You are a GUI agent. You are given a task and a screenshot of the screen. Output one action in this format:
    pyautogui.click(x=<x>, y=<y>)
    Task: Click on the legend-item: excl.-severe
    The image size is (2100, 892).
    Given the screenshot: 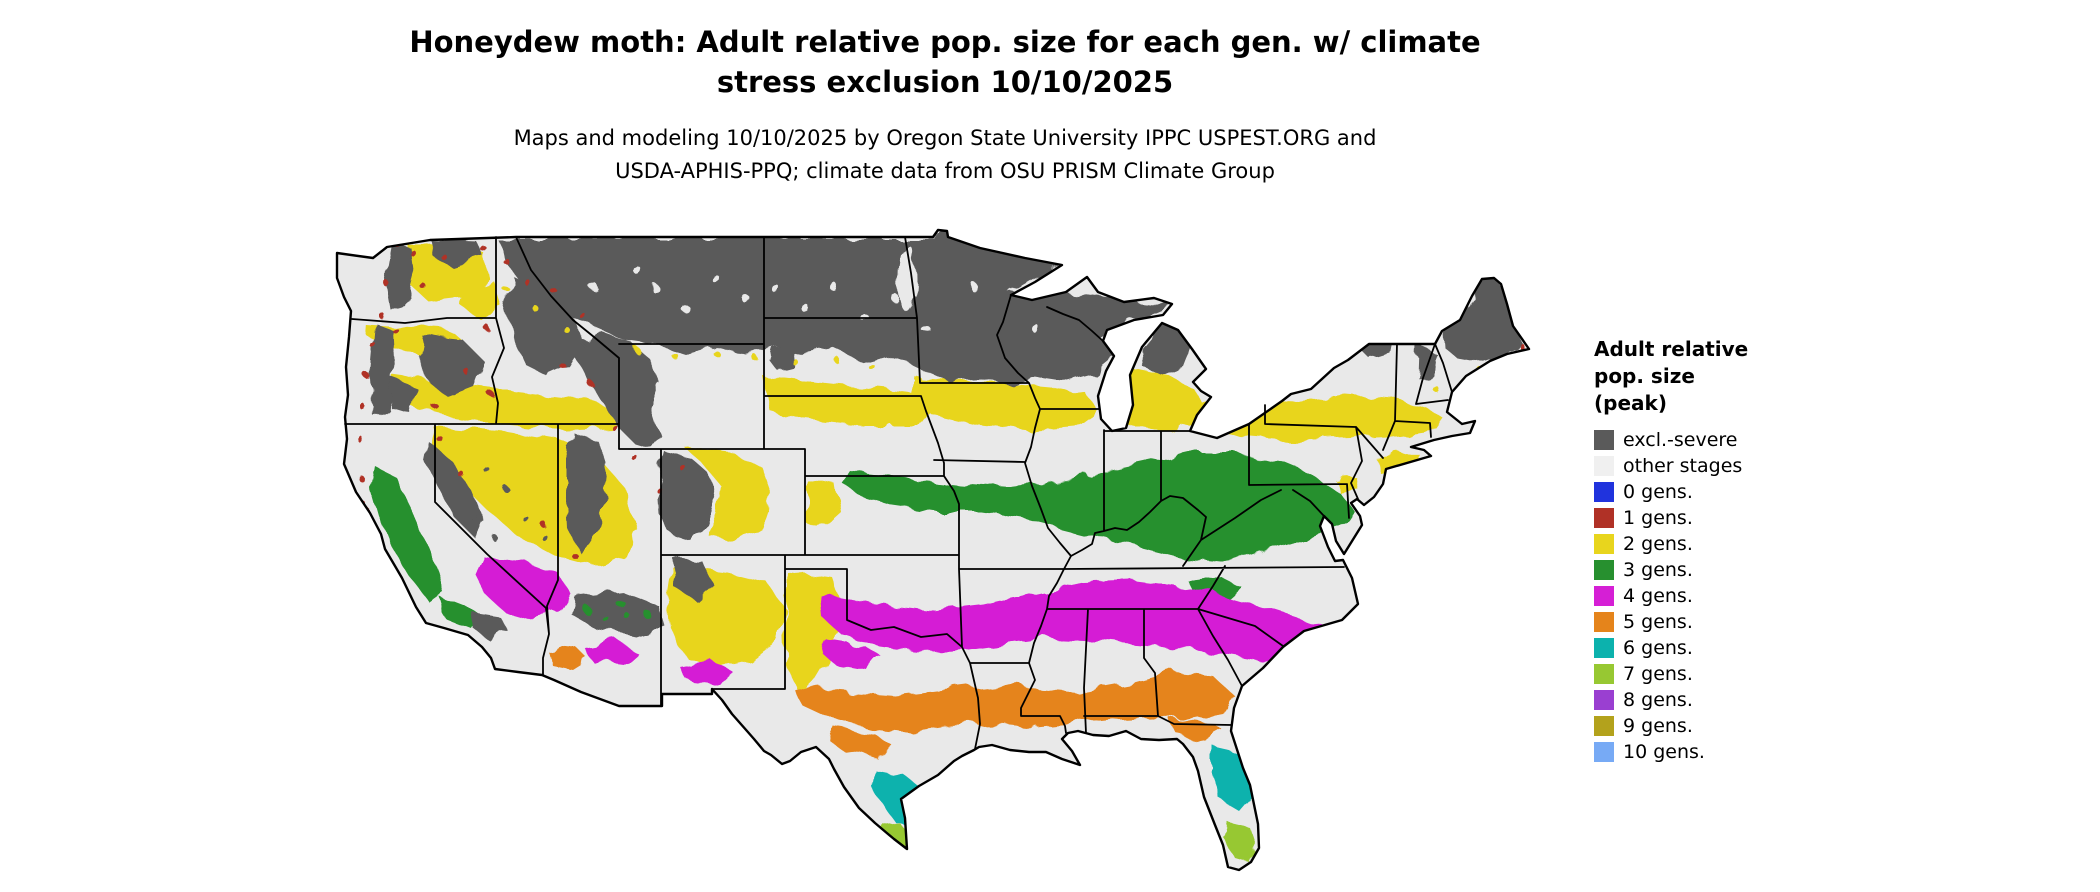 What is the action you would take?
    pyautogui.click(x=1714, y=440)
    